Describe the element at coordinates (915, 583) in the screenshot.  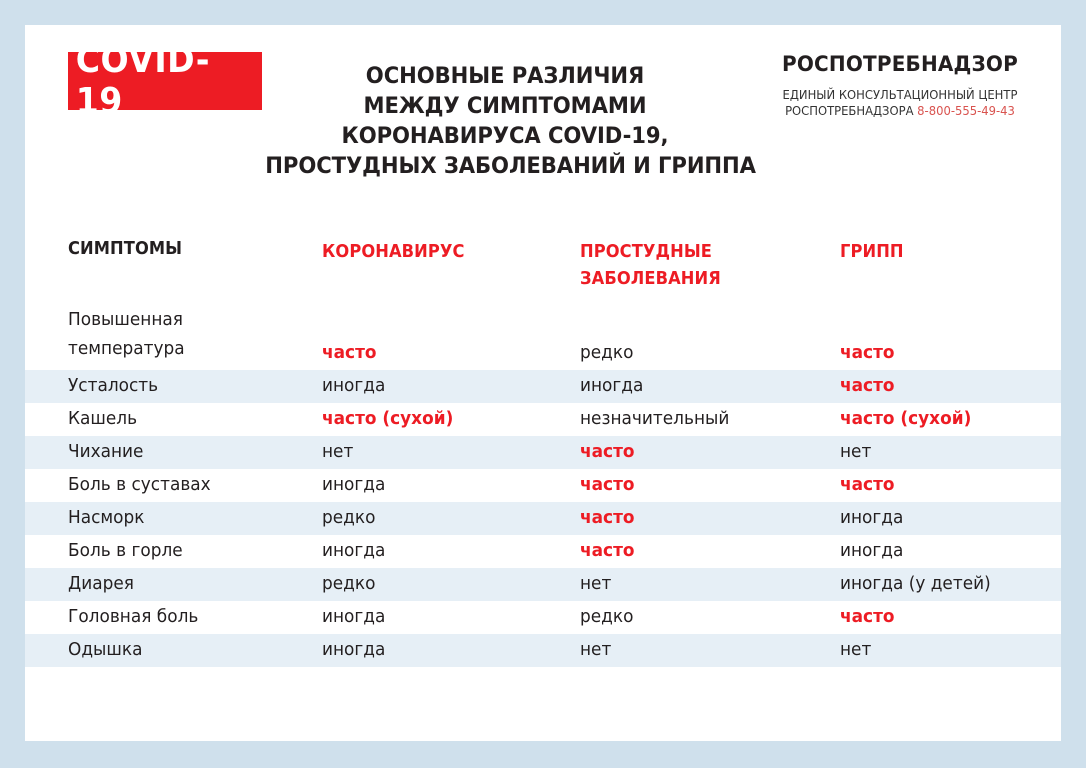
I see `row-value-flu: иногда (у детей)` at that location.